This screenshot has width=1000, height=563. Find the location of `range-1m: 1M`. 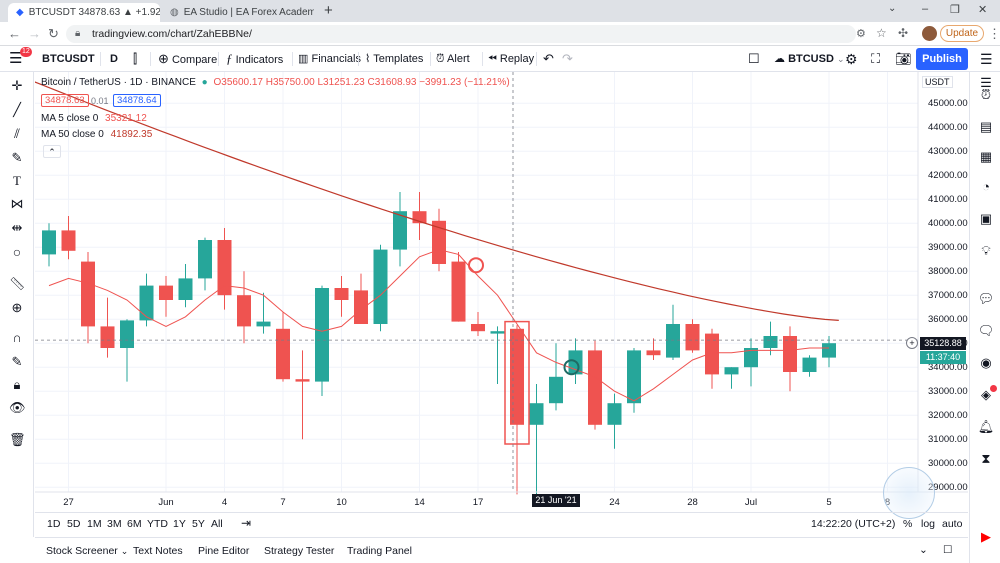

range-1m: 1M is located at coordinates (94, 524).